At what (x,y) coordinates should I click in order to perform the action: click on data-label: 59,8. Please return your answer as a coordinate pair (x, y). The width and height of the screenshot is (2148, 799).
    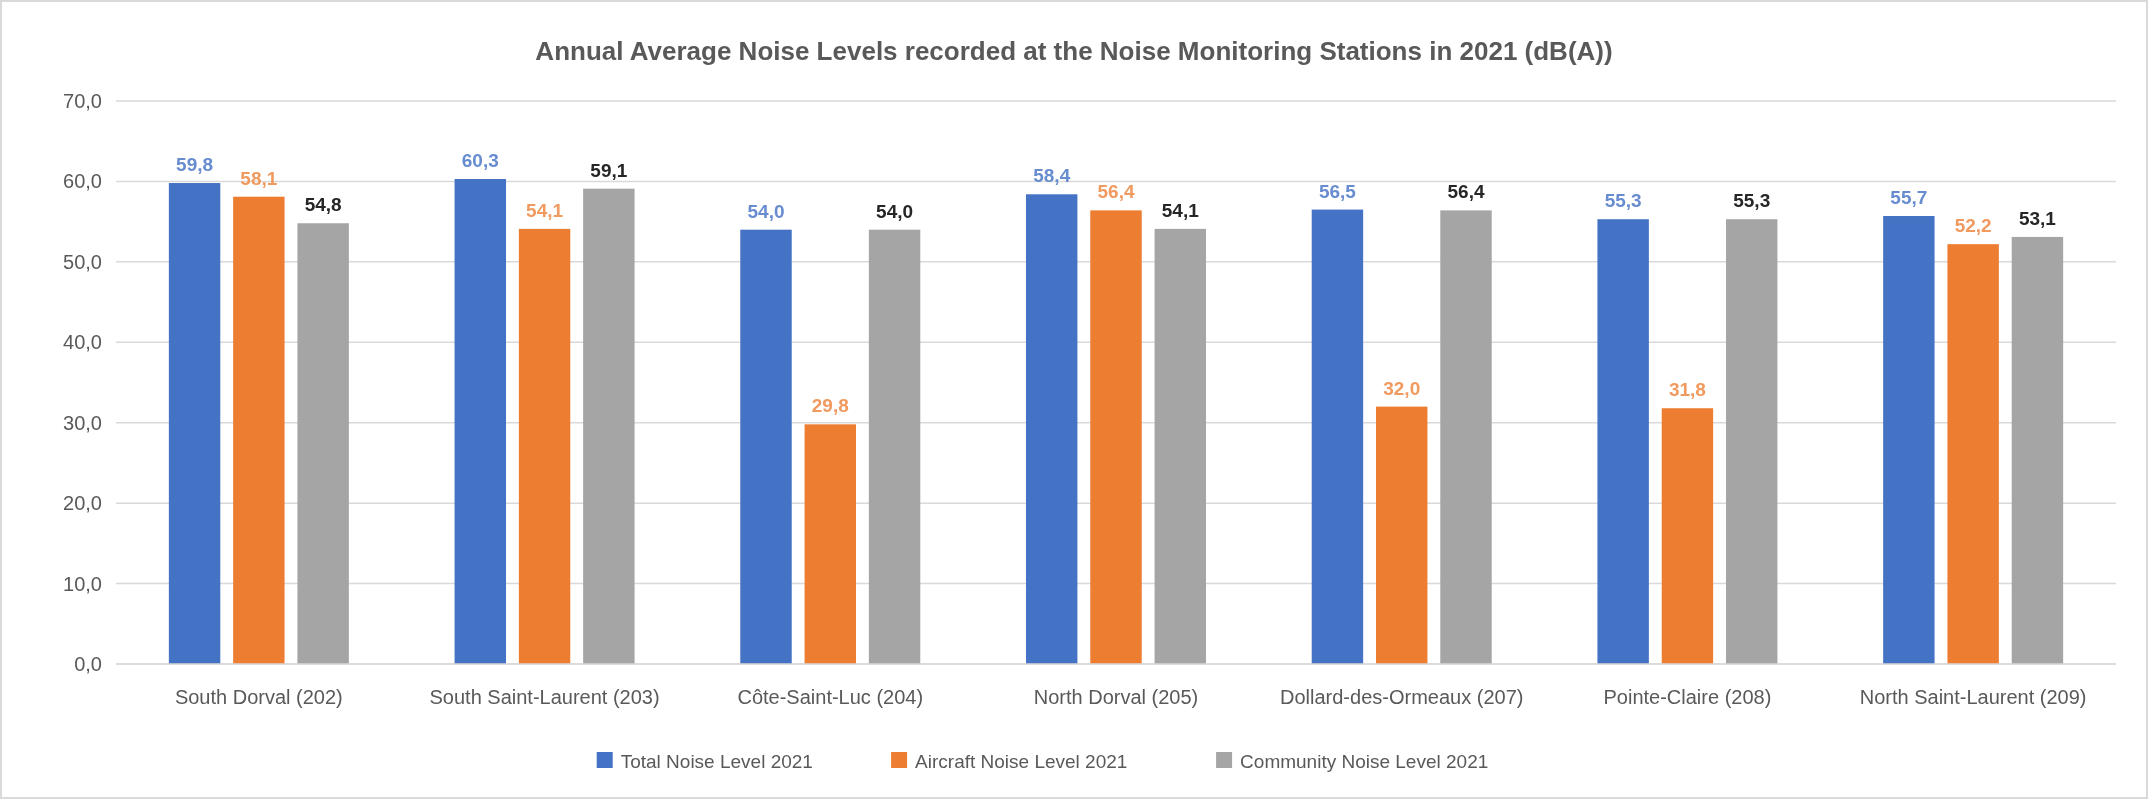
    Looking at the image, I should click on (195, 165).